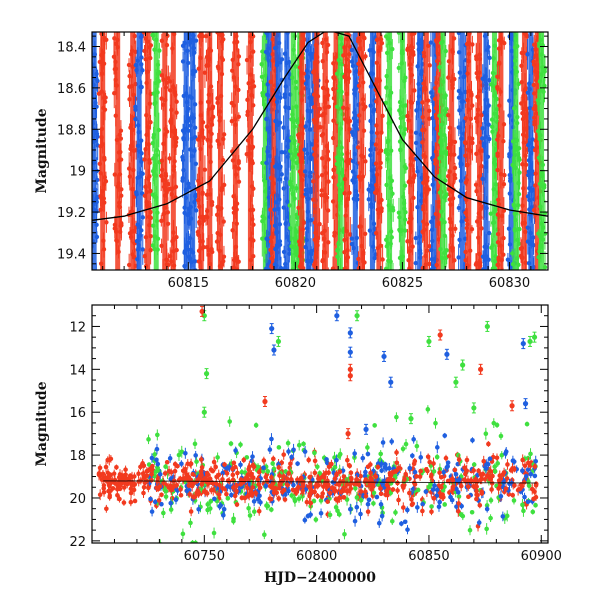 The width and height of the screenshot is (600, 600). What do you see at coordinates (402, 283) in the screenshot?
I see `x-tick-label: 60825` at bounding box center [402, 283].